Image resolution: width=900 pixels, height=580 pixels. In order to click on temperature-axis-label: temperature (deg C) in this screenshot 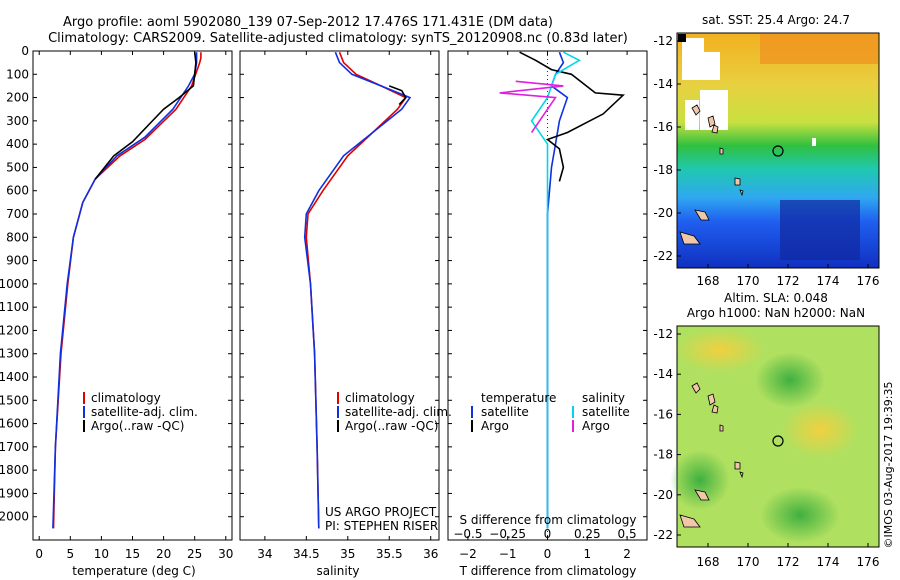, I will do `click(133, 571)`.